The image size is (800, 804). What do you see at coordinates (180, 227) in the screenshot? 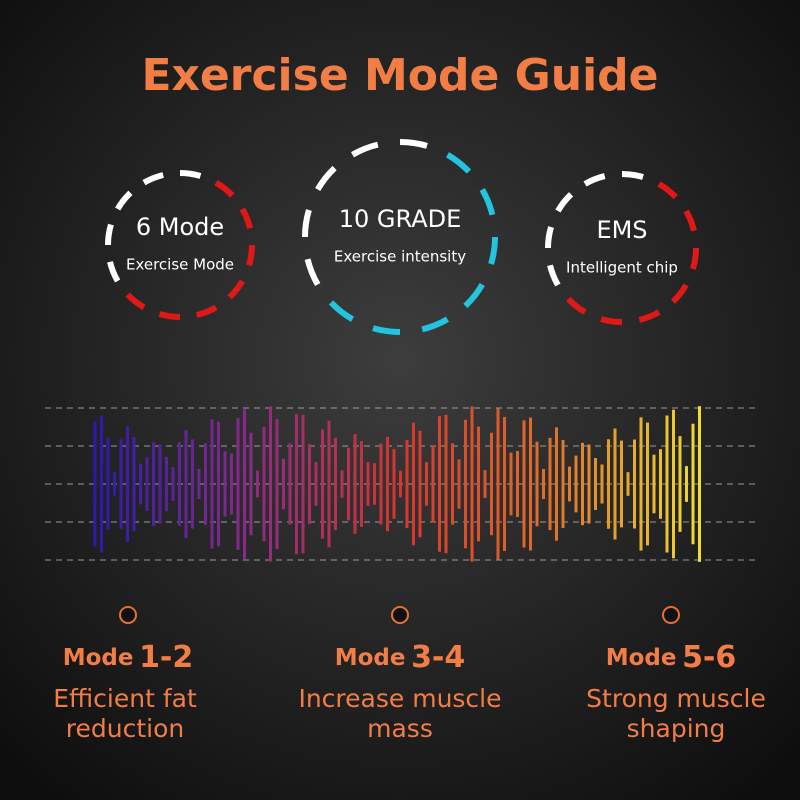
I see `badge-main: 6 Mode` at bounding box center [180, 227].